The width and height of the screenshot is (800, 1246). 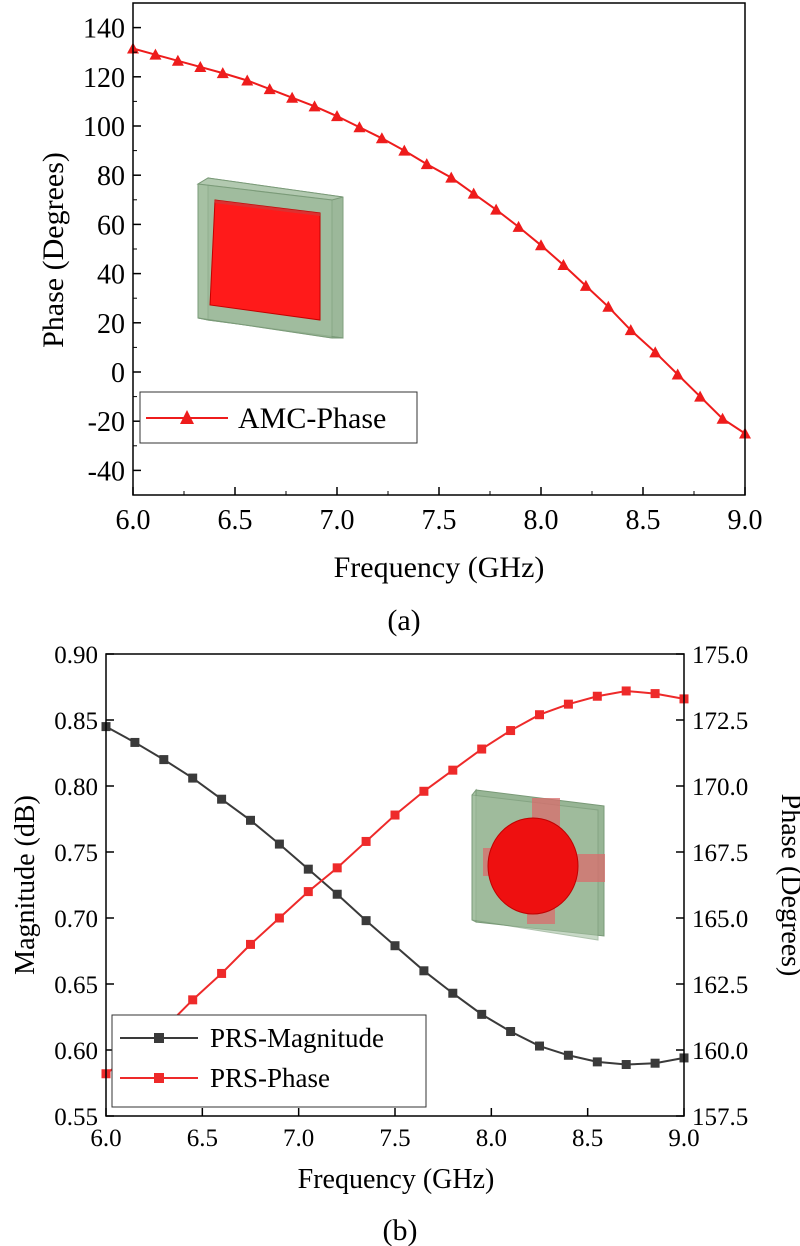 What do you see at coordinates (111, 275) in the screenshot?
I see `y-tick-label-a: 40` at bounding box center [111, 275].